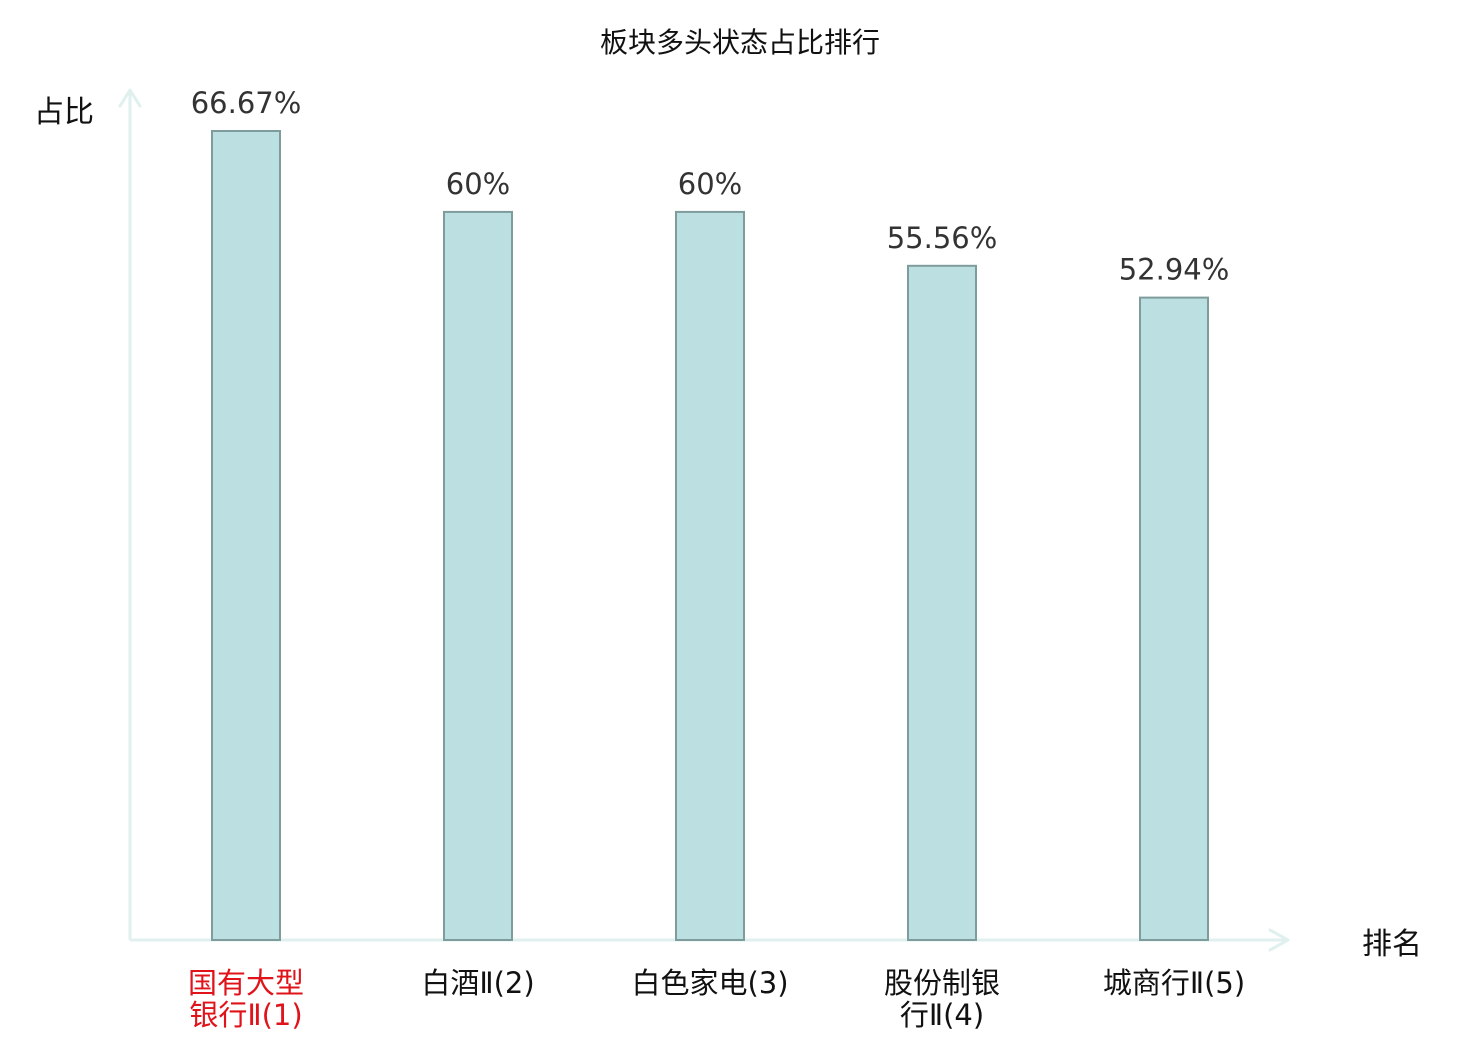  I want to click on category-label-3: 白色家电(3), so click(709, 983).